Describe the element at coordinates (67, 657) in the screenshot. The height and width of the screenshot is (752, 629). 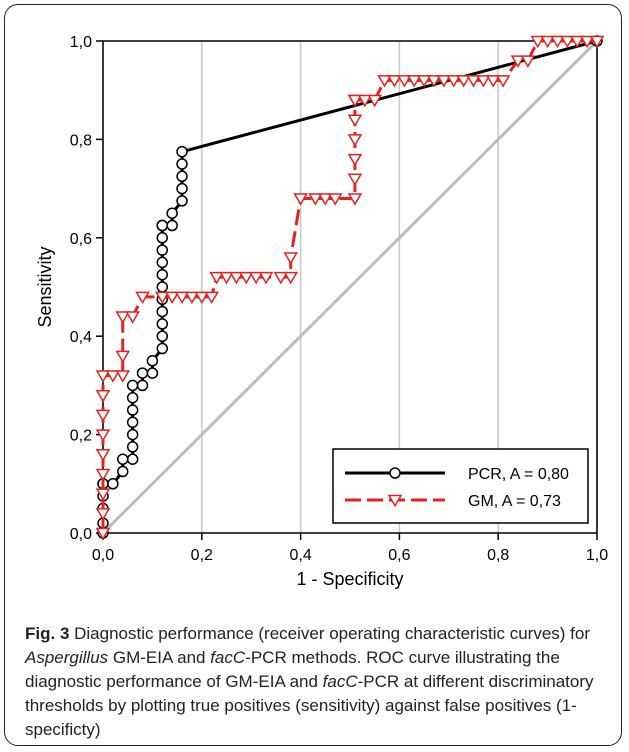
I see `caption-segment: Aspergillus` at that location.